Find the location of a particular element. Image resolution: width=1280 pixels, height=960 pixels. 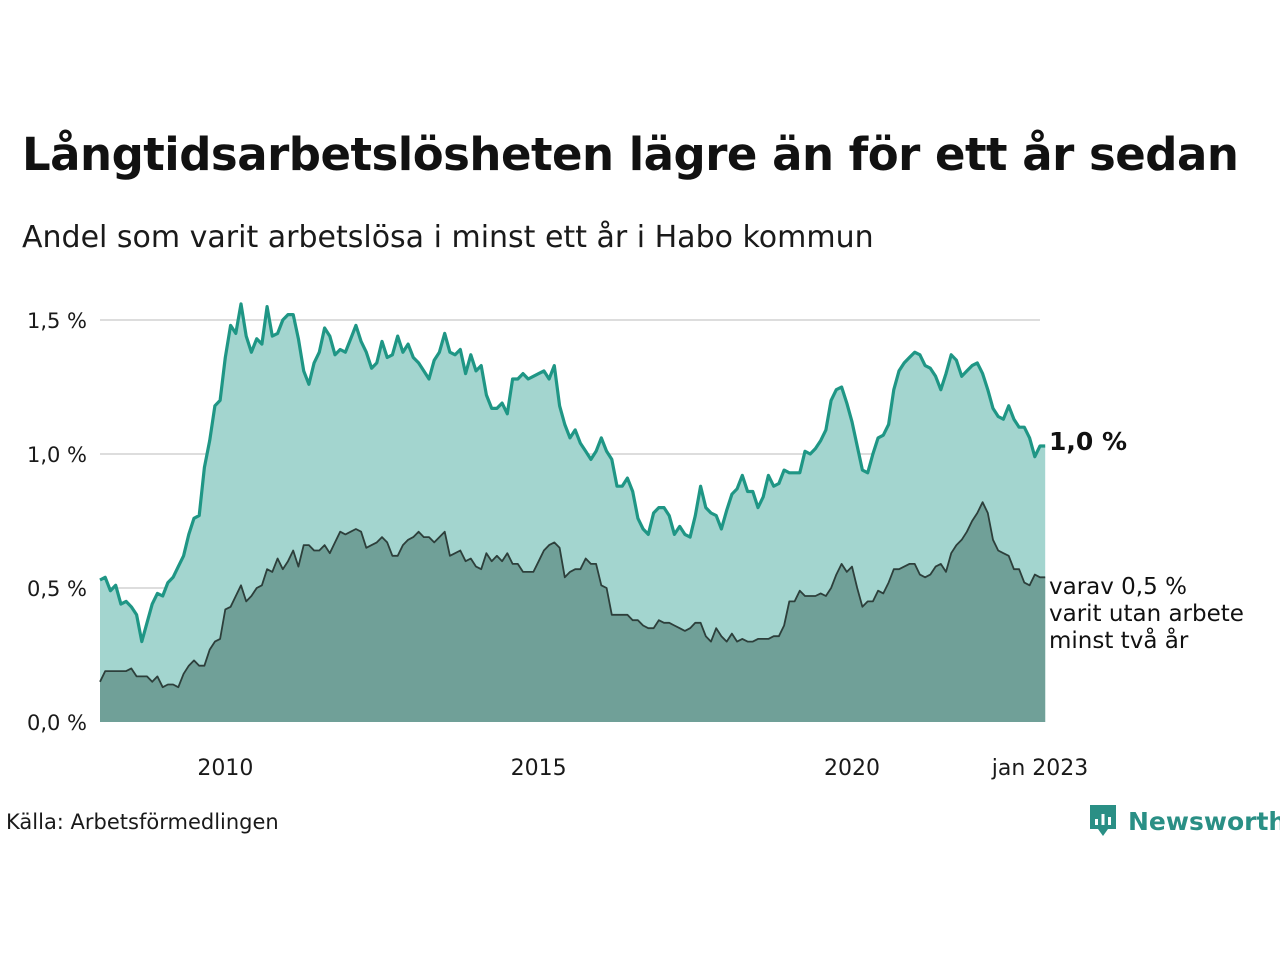

source-note: Källa: Arbetsförmedlingen is located at coordinates (142, 822).